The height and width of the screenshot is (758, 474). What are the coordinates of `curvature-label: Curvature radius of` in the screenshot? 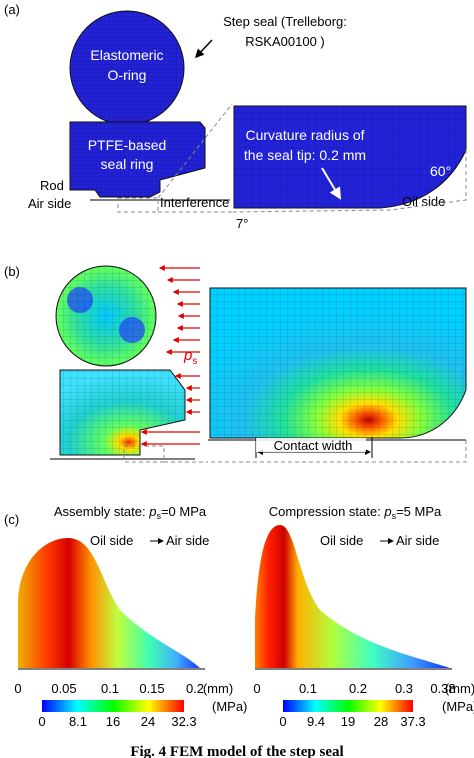 It's located at (304, 135).